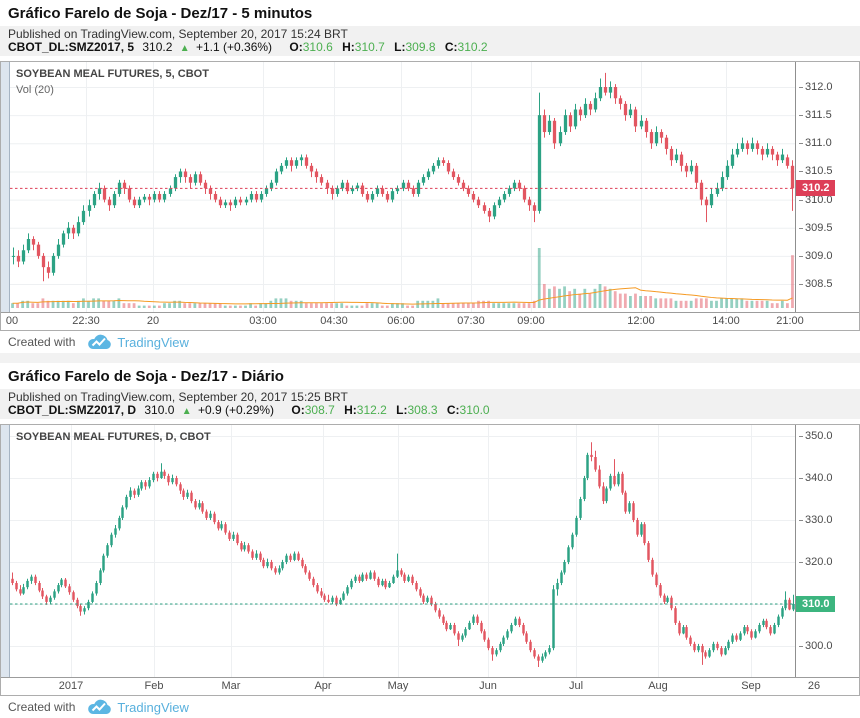 The height and width of the screenshot is (718, 860). I want to click on high-value: 312.2, so click(371, 410).